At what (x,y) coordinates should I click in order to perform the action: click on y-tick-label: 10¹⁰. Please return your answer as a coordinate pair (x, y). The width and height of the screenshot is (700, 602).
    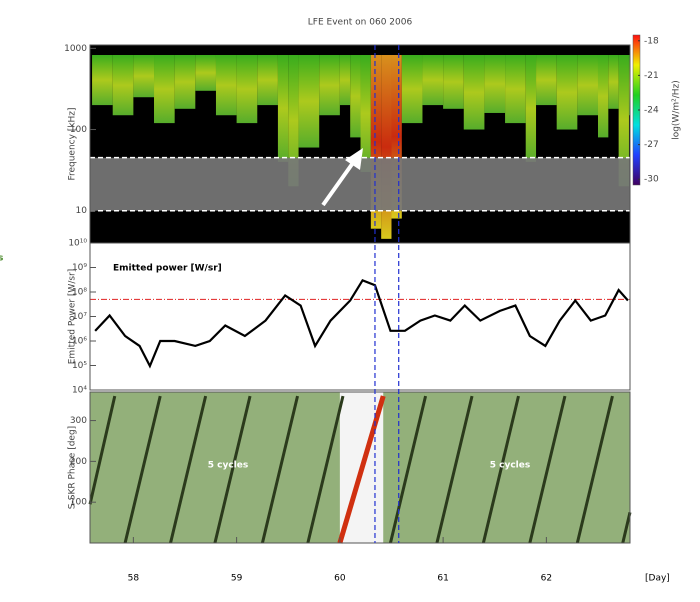
    Looking at the image, I should click on (77, 244).